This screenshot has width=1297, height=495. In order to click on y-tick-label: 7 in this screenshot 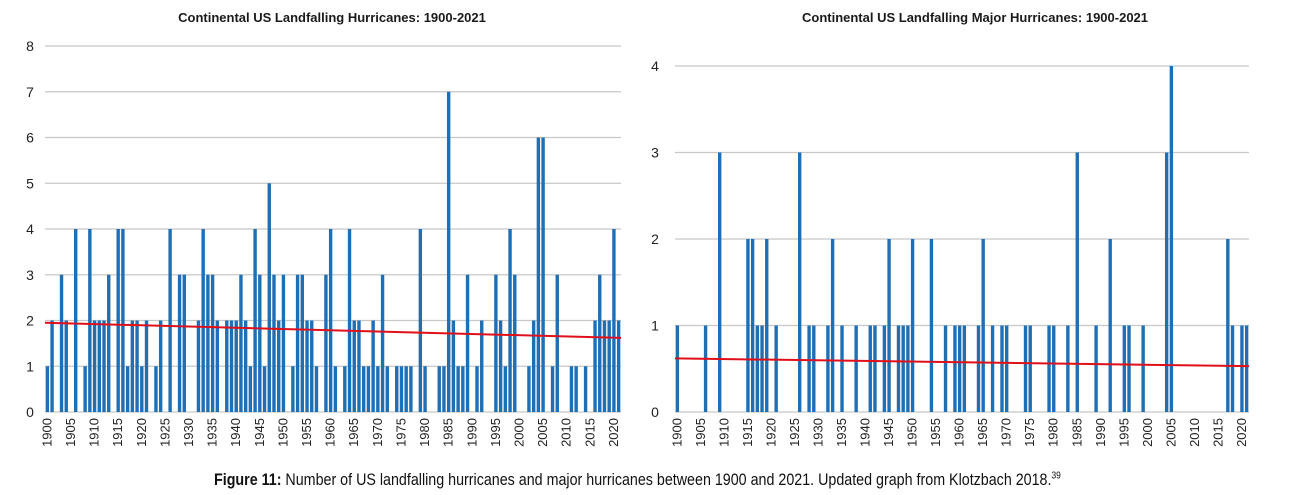, I will do `click(30, 92)`.